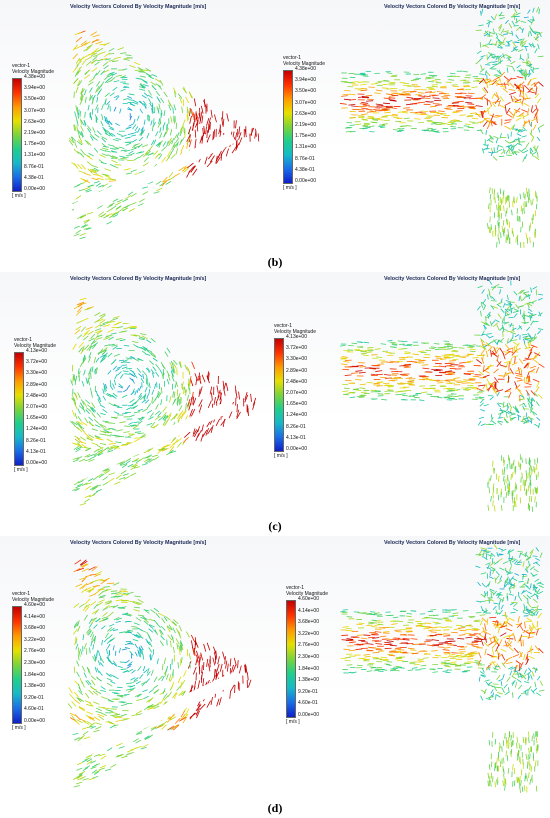 The image size is (550, 818). What do you see at coordinates (34, 133) in the screenshot?
I see `legend-tick-label: 2.19e+00` at bounding box center [34, 133].